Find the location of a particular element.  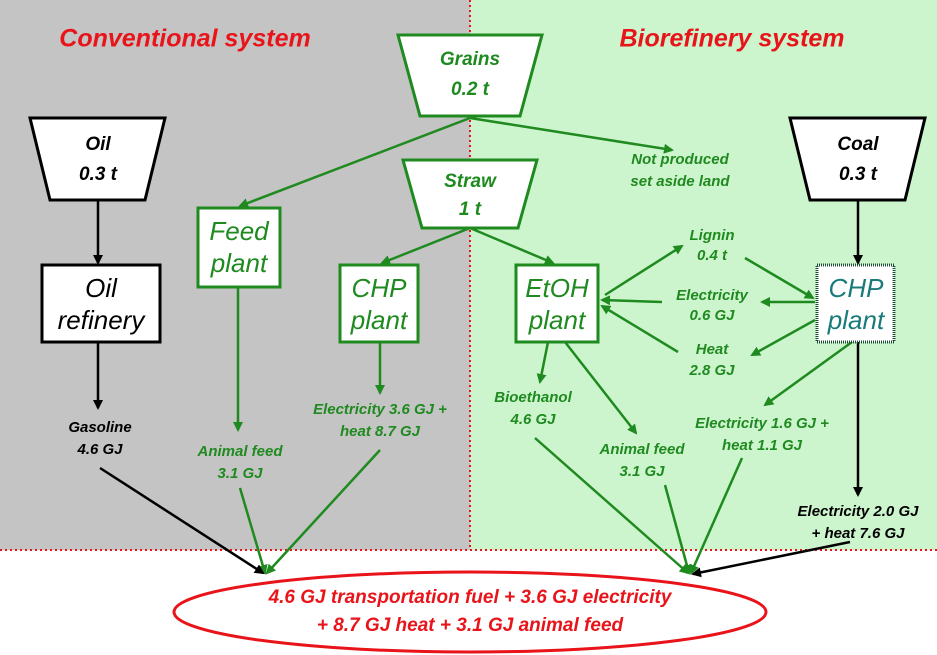

label: Heat is located at coordinates (713, 349).